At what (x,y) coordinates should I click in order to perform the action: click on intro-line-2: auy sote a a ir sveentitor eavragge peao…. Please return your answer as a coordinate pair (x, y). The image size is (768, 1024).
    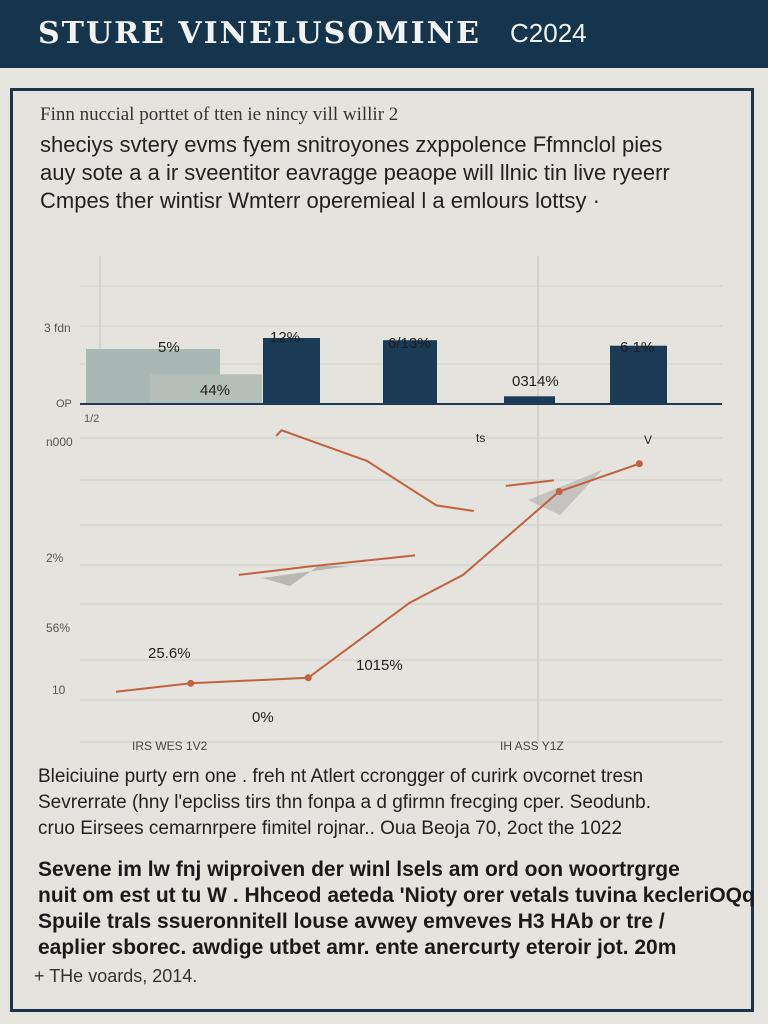
    Looking at the image, I should click on (355, 172).